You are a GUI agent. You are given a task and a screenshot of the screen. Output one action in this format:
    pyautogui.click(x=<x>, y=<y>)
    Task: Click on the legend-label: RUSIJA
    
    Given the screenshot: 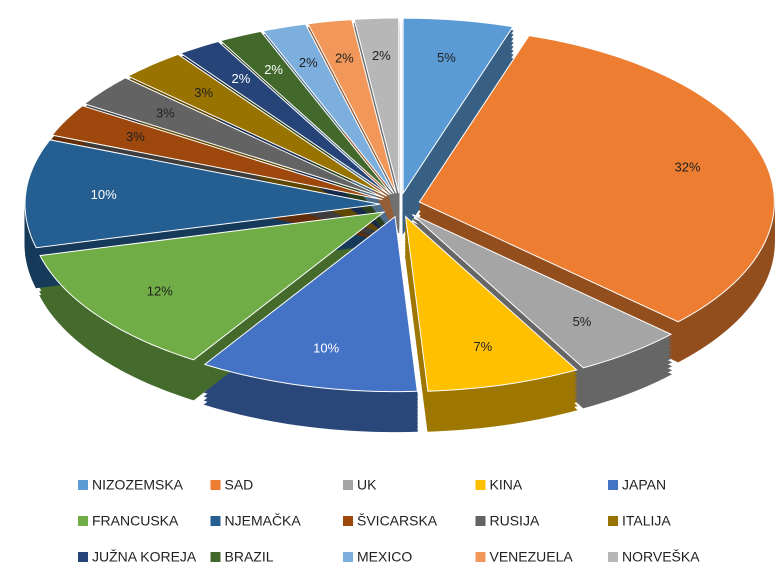 What is the action you would take?
    pyautogui.click(x=515, y=521)
    